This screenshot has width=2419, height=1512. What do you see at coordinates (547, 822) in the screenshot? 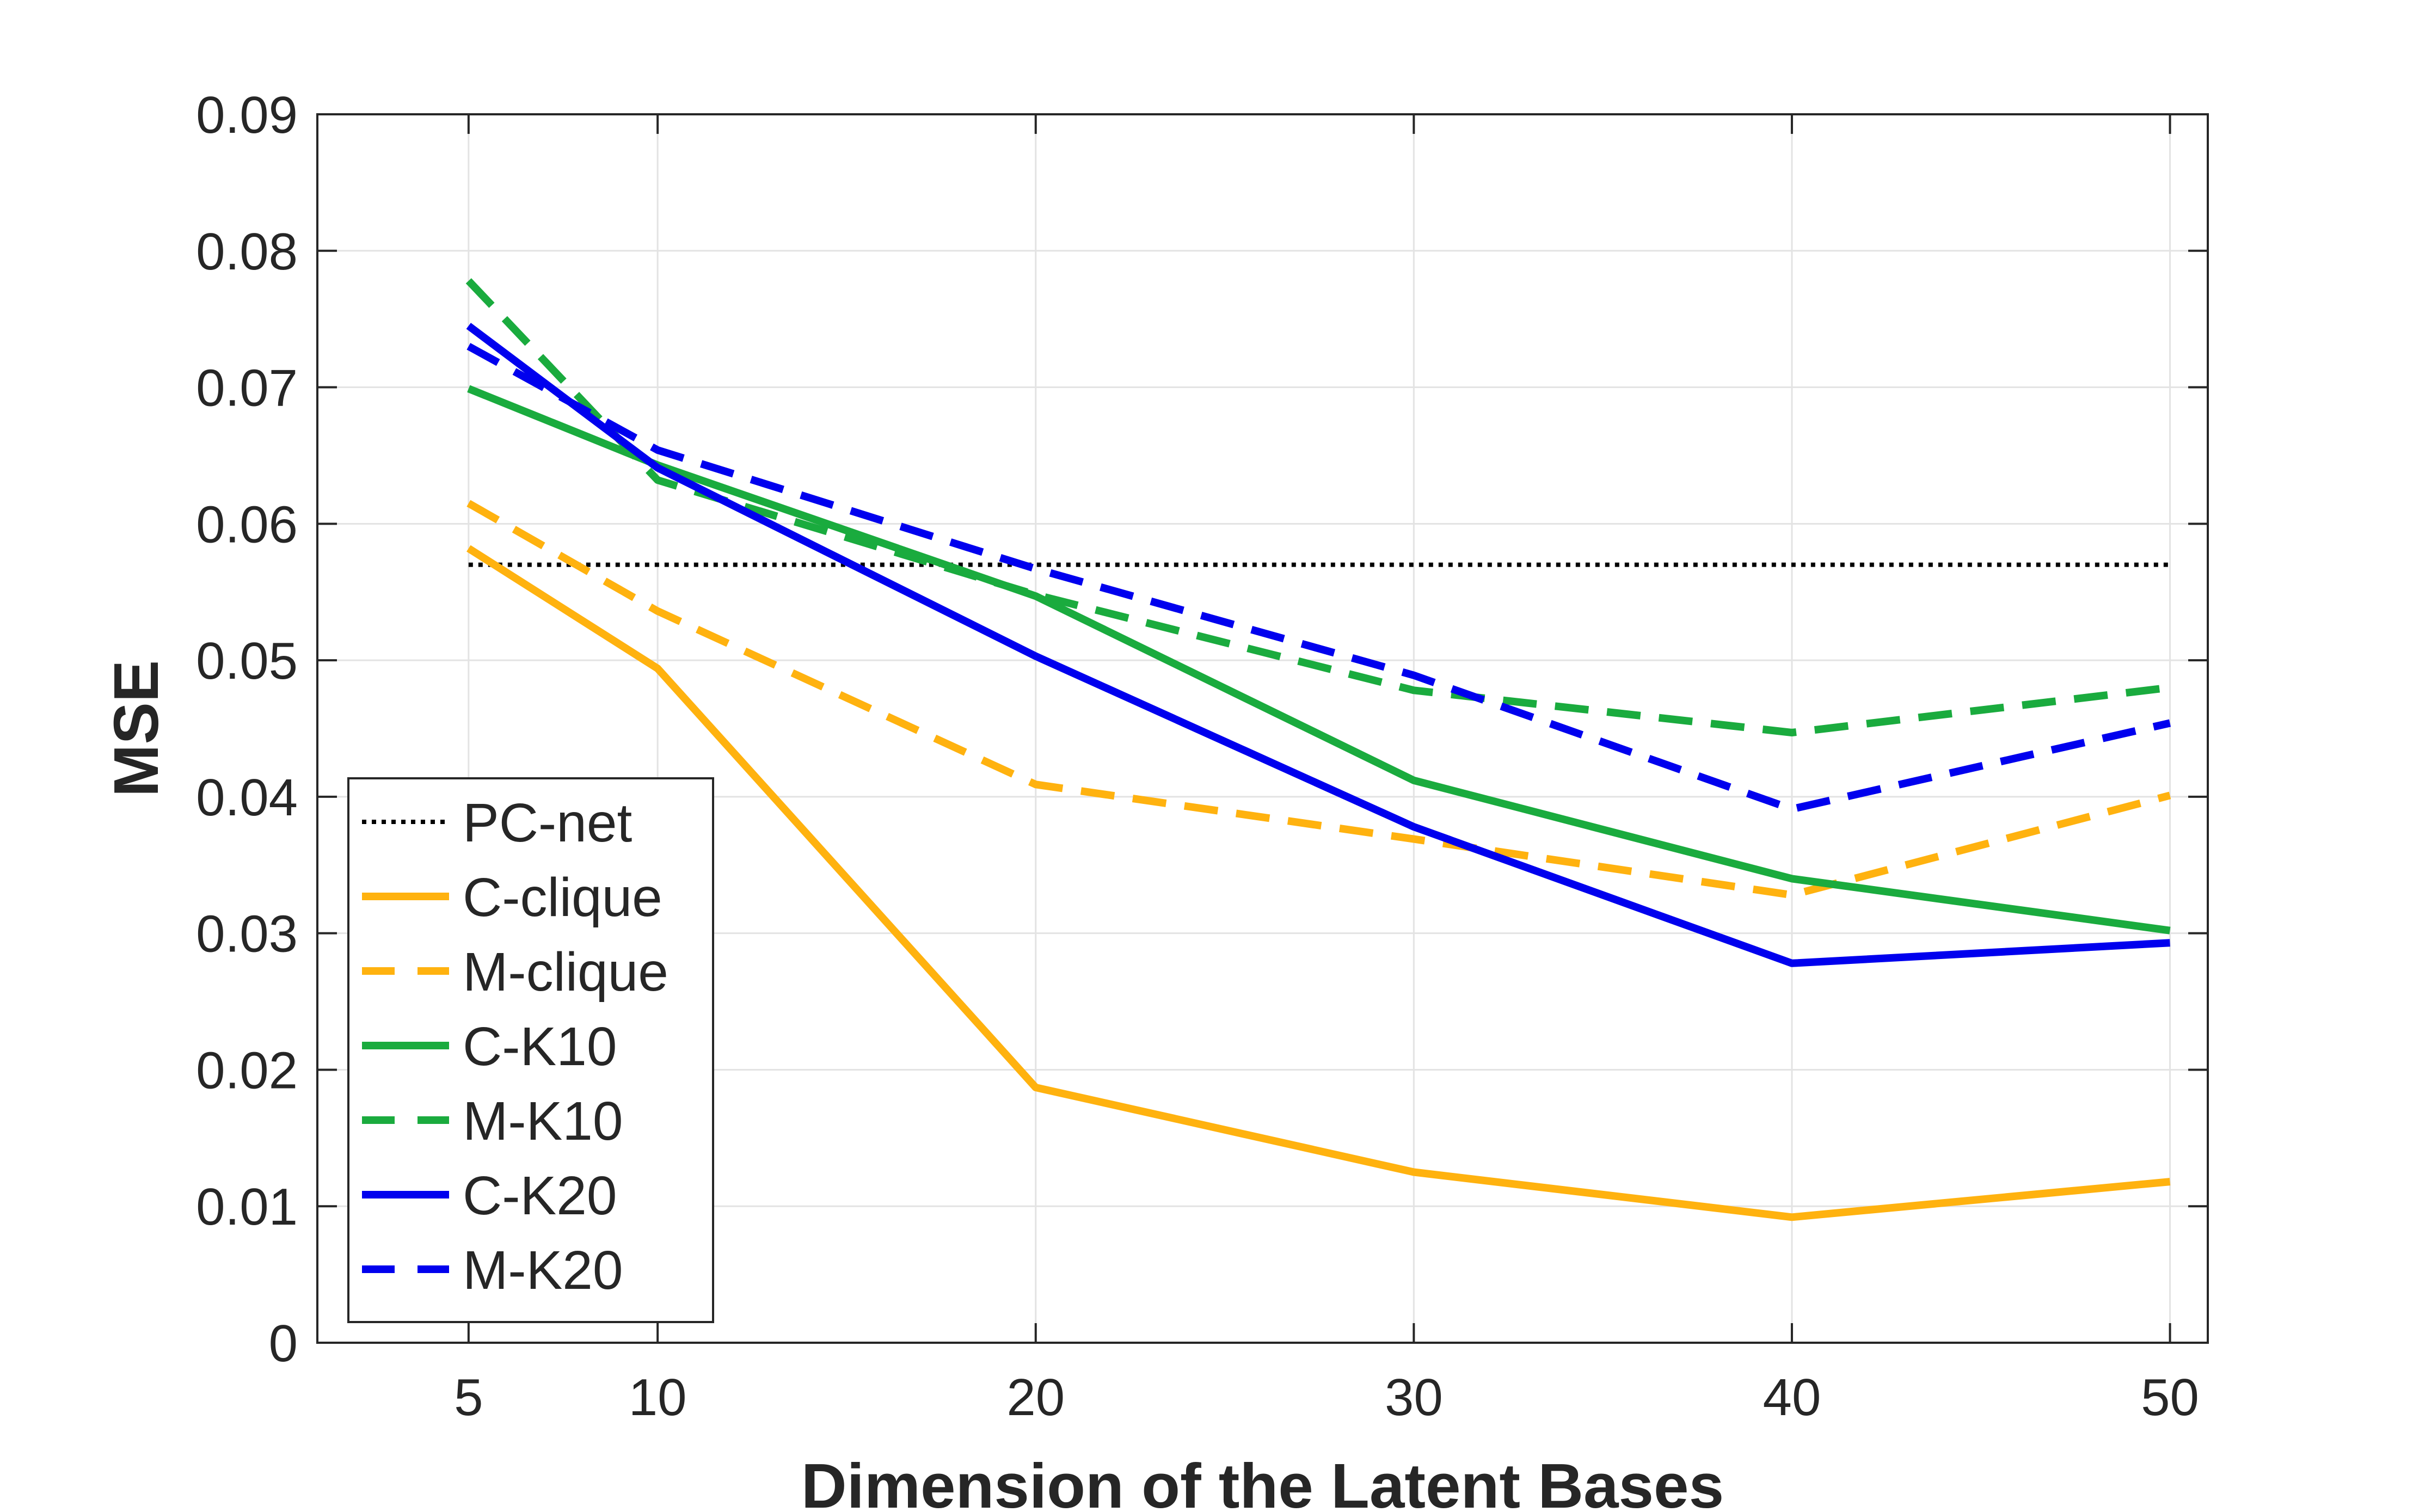
I see `legend-label: PC-net` at bounding box center [547, 822].